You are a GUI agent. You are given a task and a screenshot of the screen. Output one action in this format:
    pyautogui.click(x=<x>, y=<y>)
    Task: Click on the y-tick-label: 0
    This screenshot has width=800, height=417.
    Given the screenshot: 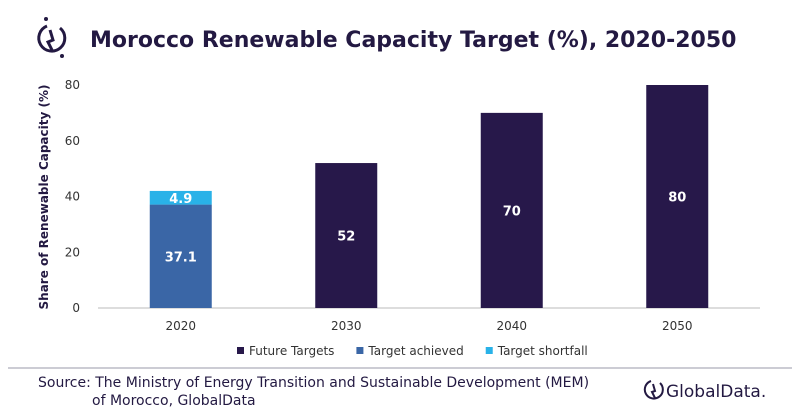 What is the action you would take?
    pyautogui.click(x=76, y=308)
    